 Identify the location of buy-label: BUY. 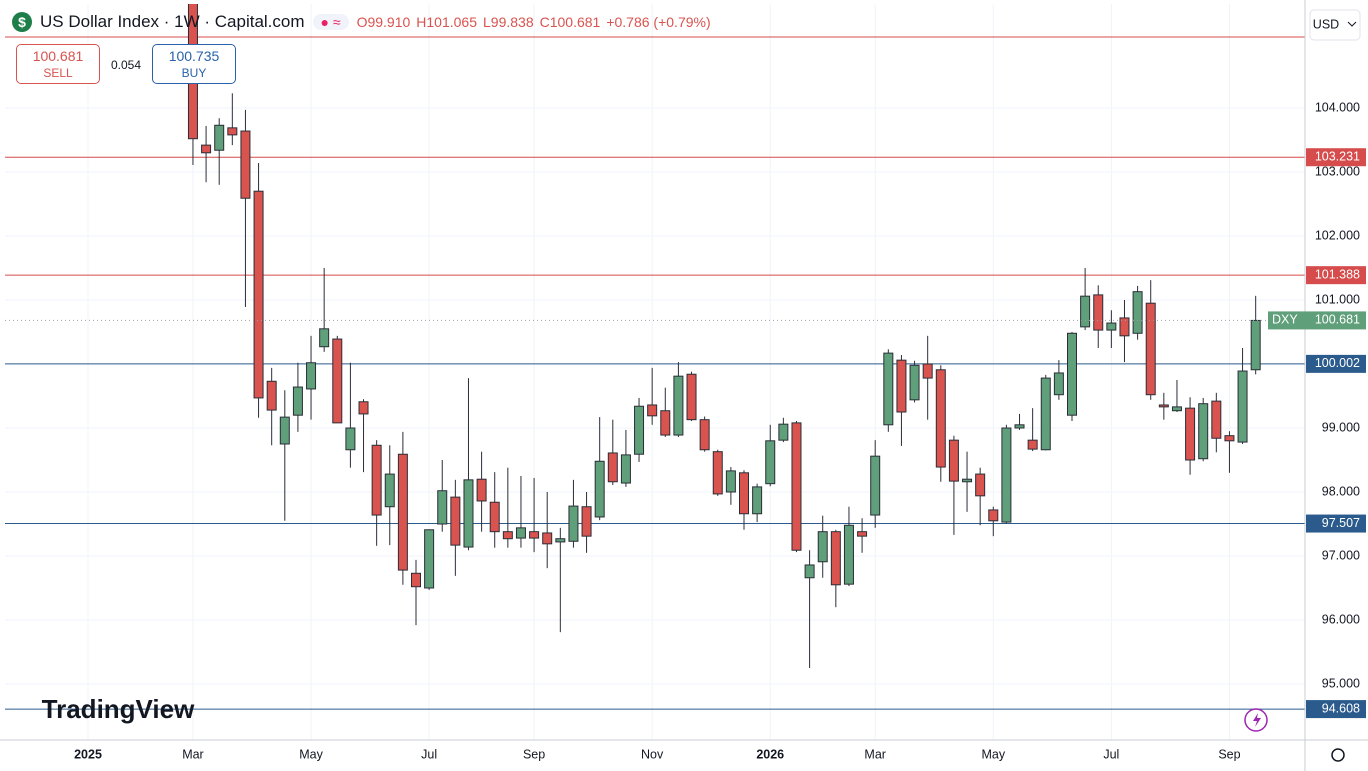
(194, 73).